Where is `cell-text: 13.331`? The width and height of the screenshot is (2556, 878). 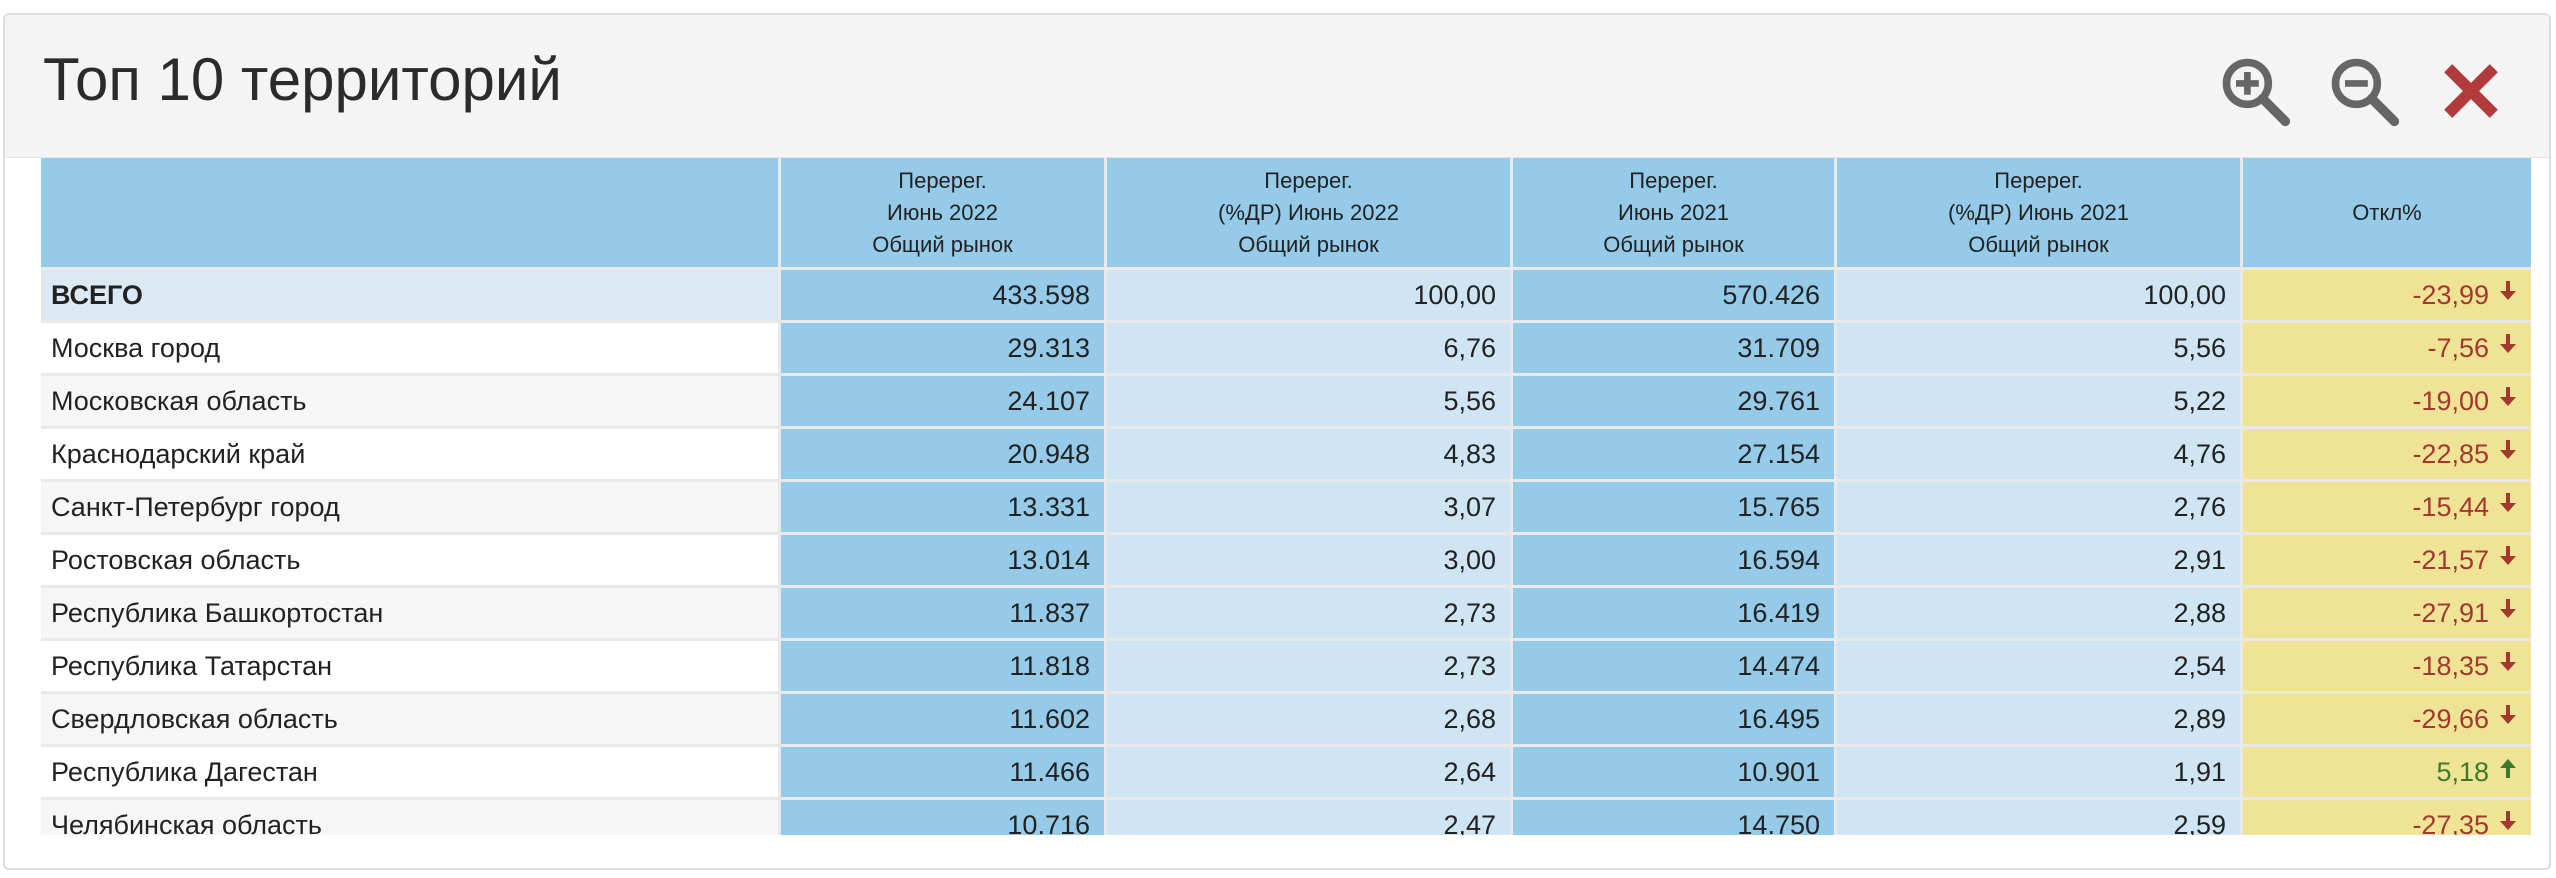
cell-text: 13.331 is located at coordinates (1048, 506).